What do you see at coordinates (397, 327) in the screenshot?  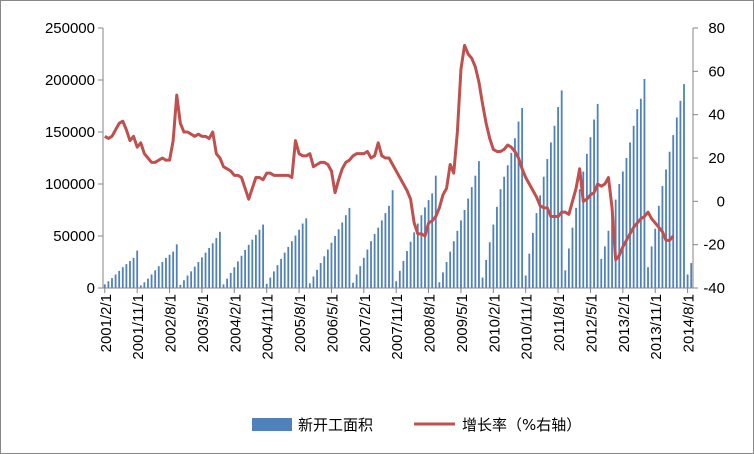 I see `x-tick-label: 2007/11/1` at bounding box center [397, 327].